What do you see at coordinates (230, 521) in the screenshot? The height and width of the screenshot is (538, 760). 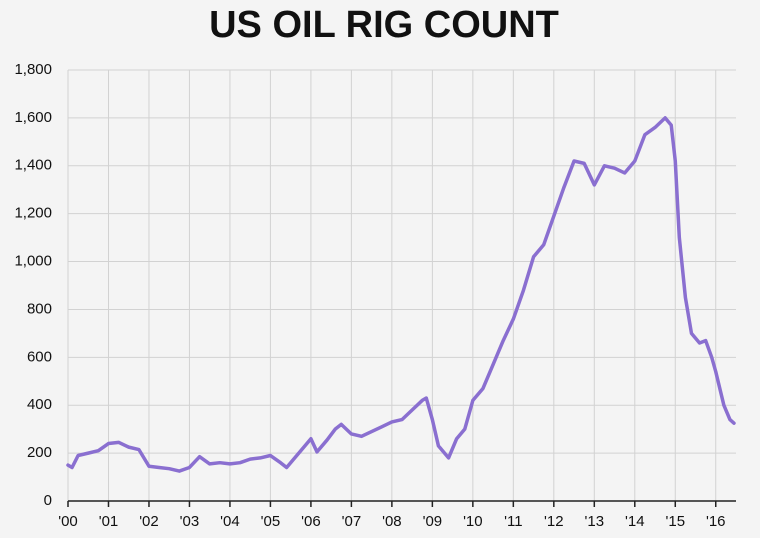 I see `x-tick-label: '04` at bounding box center [230, 521].